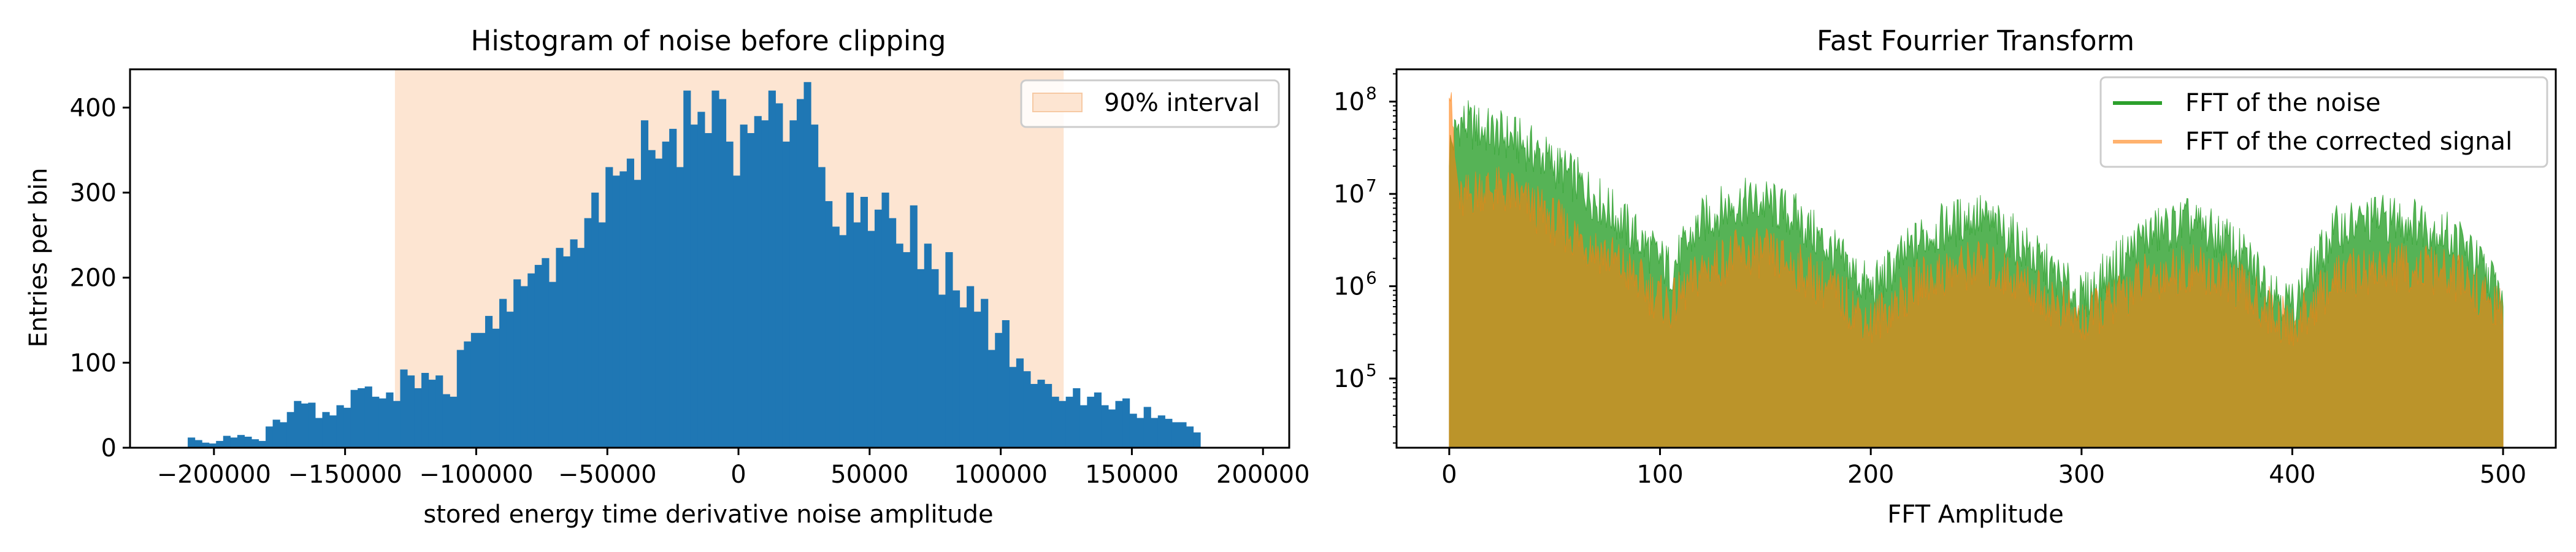 The image size is (2576, 552). Describe the element at coordinates (2503, 475) in the screenshot. I see `fft-x-tick-label: 500` at that location.